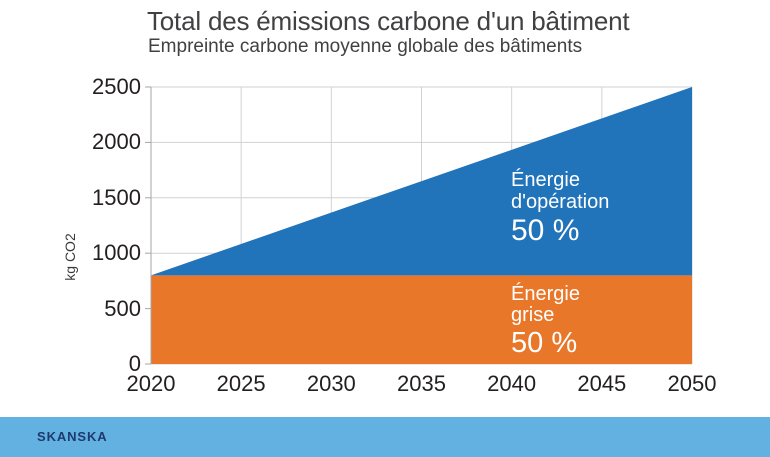 The image size is (770, 457). I want to click on y-tick-label: 1500, so click(116, 197).